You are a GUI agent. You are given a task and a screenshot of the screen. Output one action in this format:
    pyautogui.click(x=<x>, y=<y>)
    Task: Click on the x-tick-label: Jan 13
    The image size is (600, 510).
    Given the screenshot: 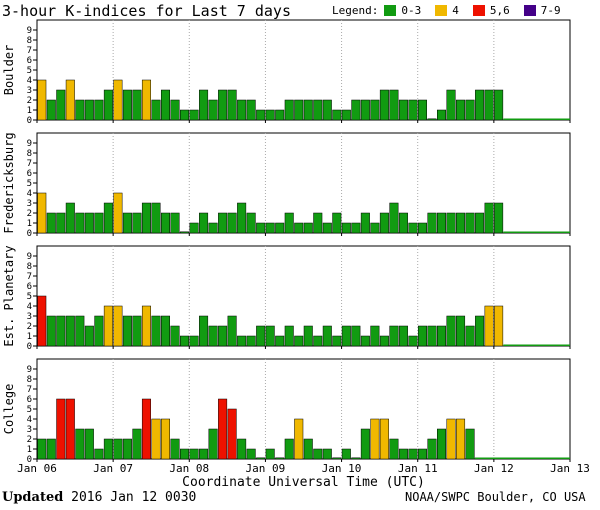 What is the action you would take?
    pyautogui.click(x=570, y=468)
    